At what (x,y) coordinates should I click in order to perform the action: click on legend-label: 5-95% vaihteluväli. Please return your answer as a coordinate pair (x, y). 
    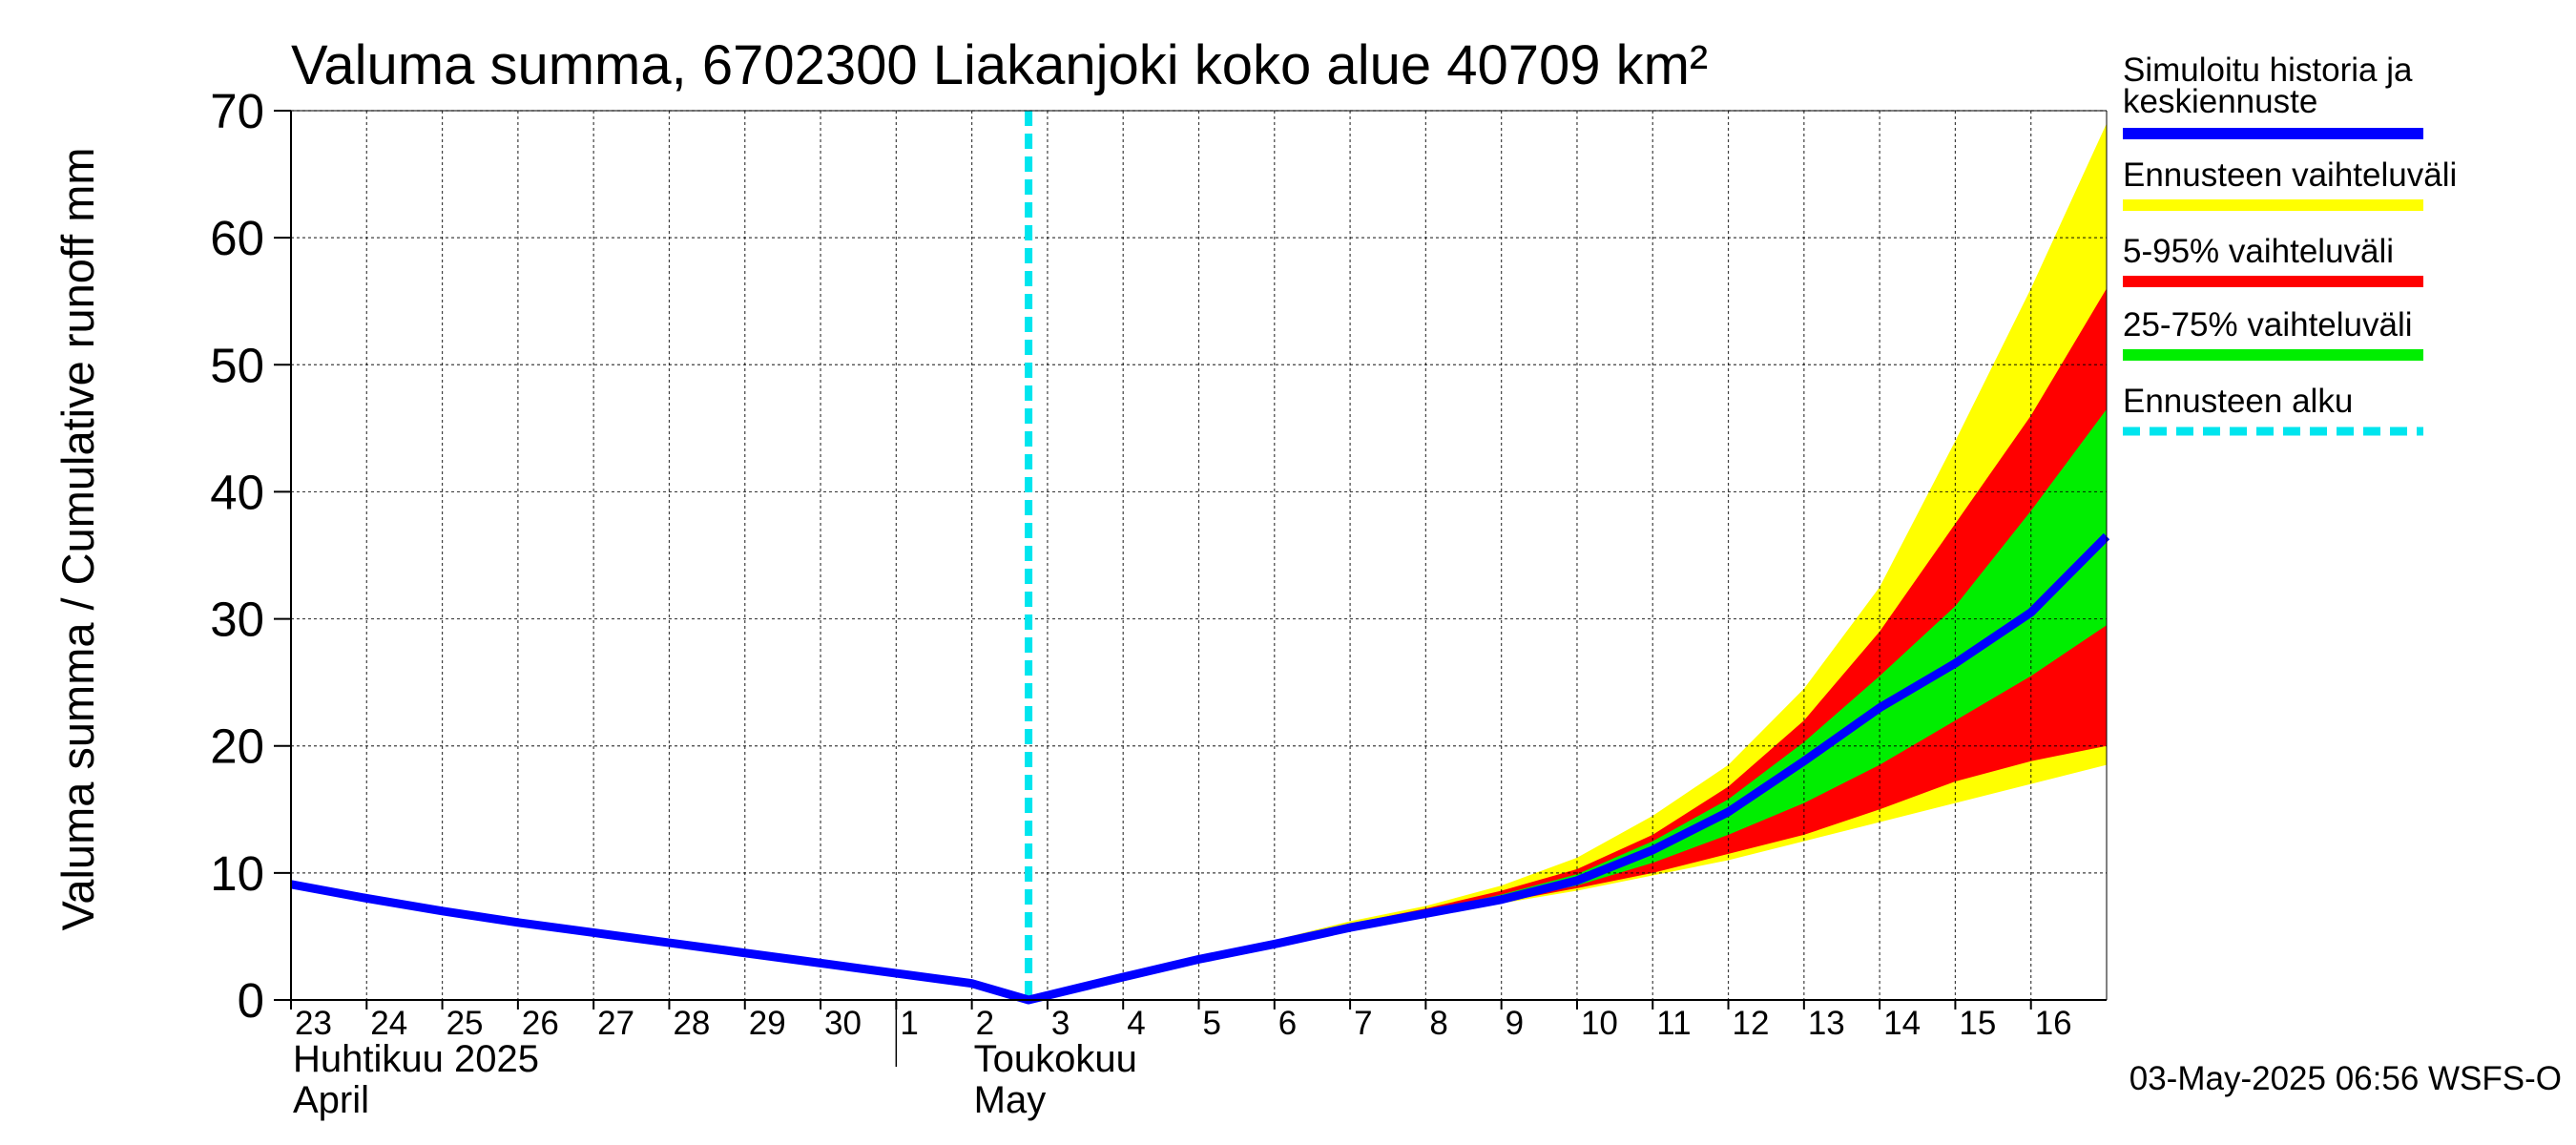
    Looking at the image, I should click on (2258, 252).